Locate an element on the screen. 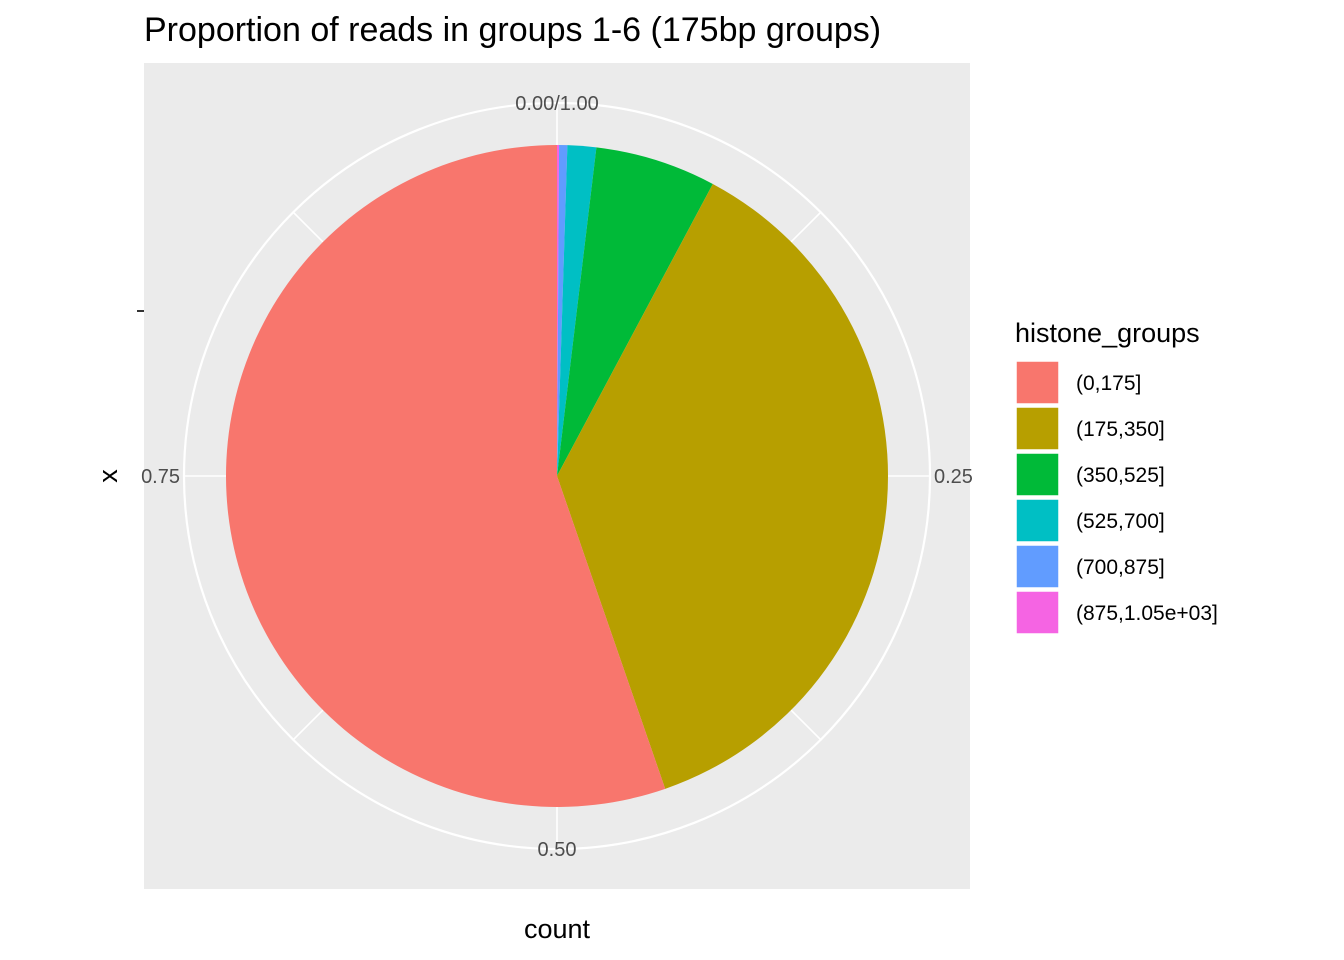 The image size is (1344, 960). theta-tick-label: 0.50 is located at coordinates (557, 850).